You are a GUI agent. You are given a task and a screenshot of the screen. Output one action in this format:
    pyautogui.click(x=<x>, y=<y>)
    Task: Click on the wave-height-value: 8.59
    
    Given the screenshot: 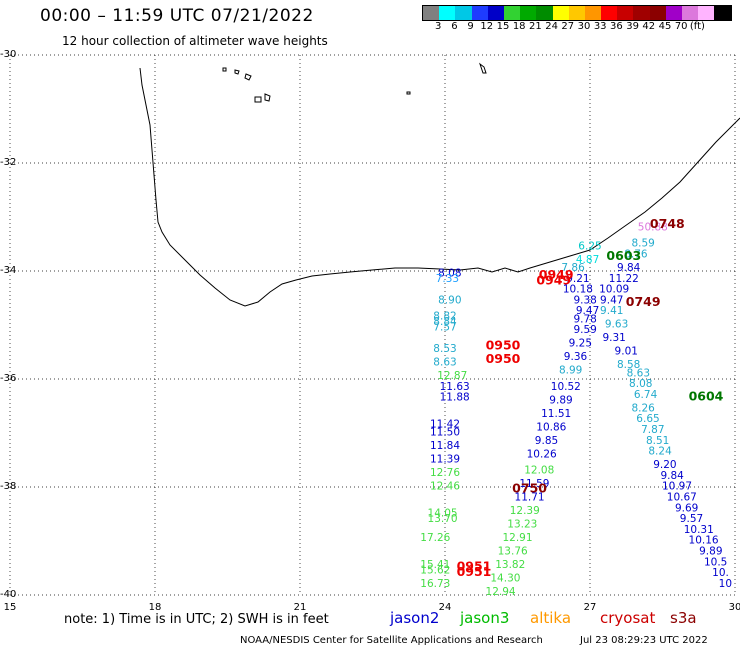 What is the action you would take?
    pyautogui.click(x=642, y=244)
    